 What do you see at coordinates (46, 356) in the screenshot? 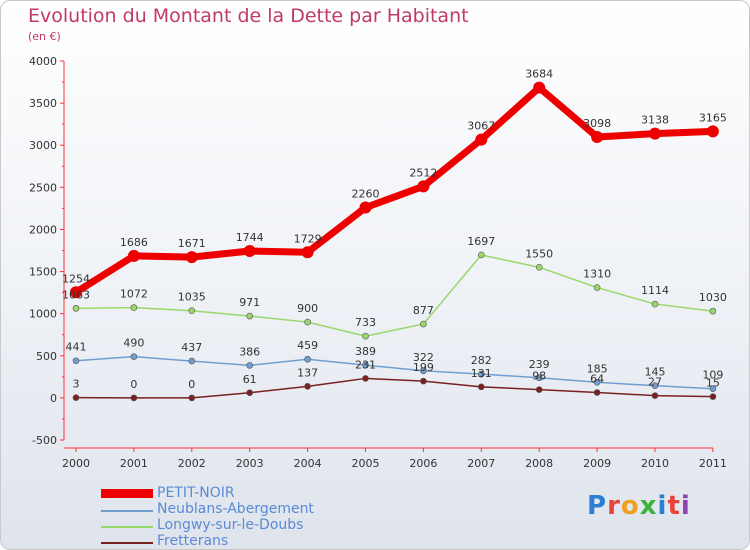
I see `y-tick-label: 500` at bounding box center [46, 356].